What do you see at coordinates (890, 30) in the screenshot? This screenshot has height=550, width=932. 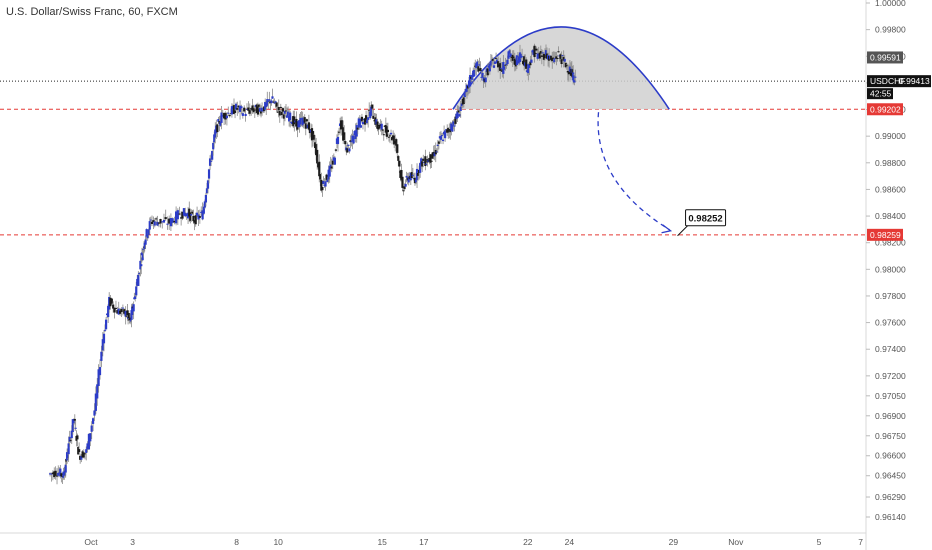 I see `y-tick-label: 0.99800` at bounding box center [890, 30].